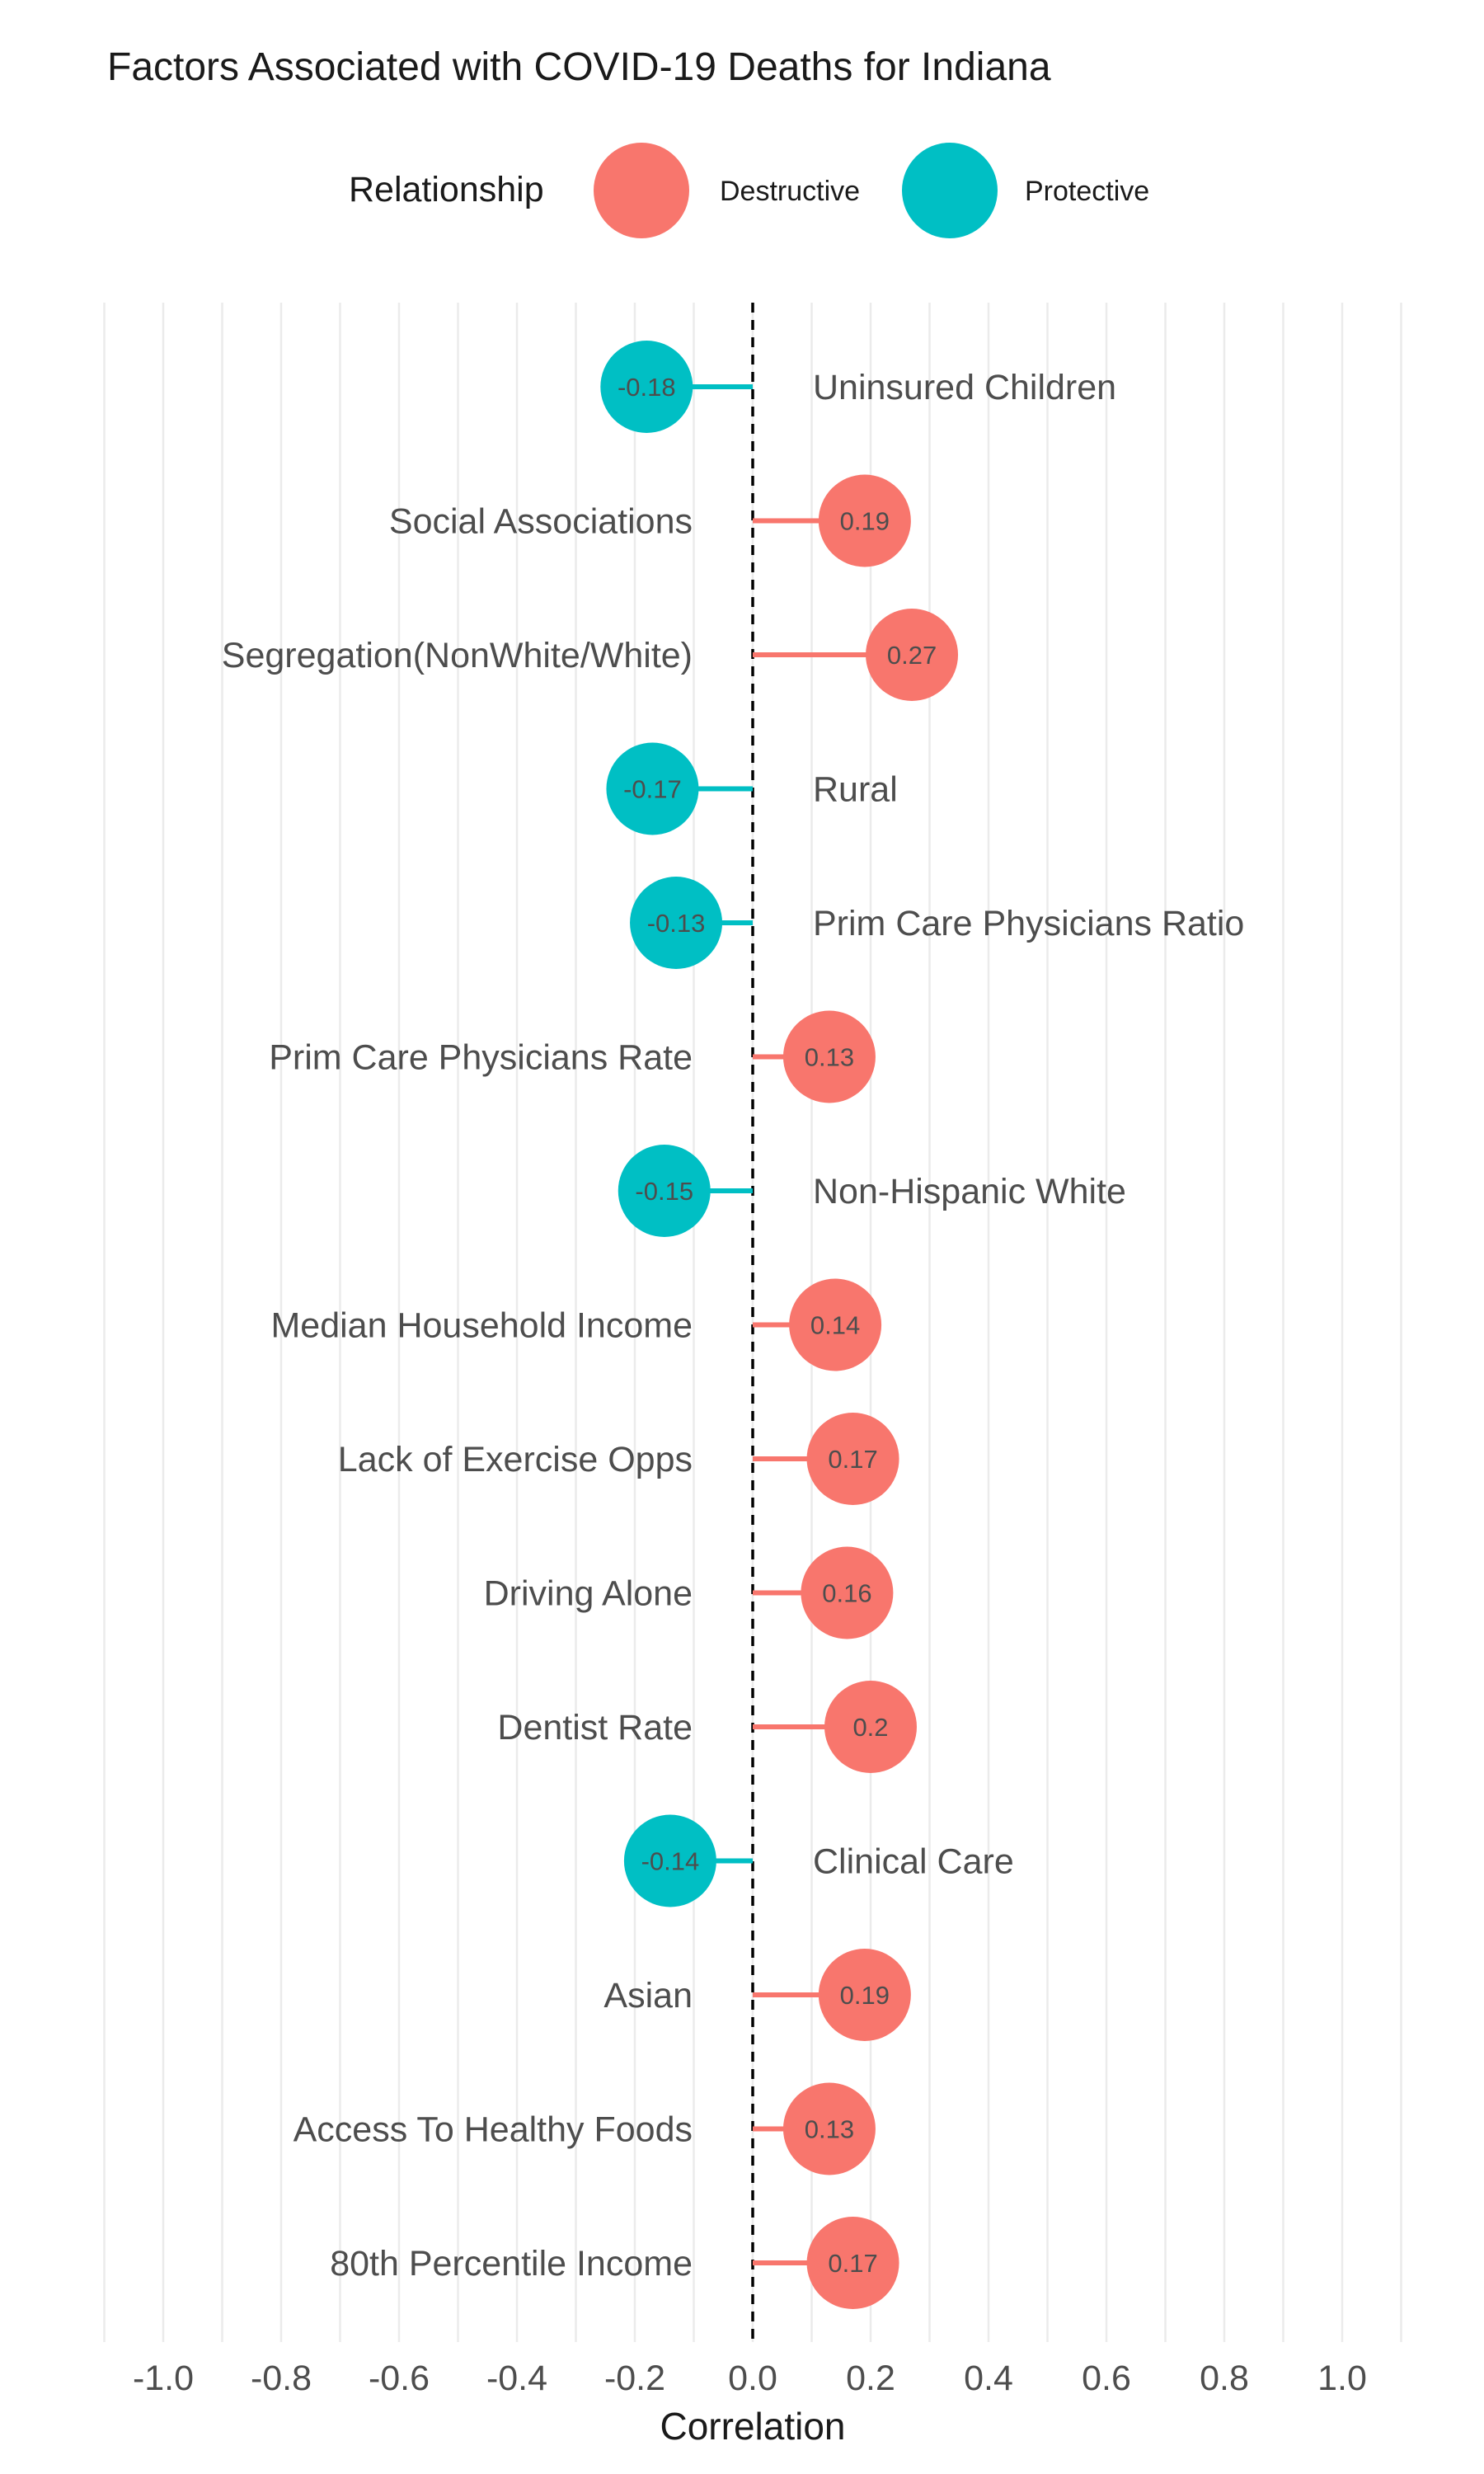  Describe the element at coordinates (988, 2378) in the screenshot. I see `x-tick-label: 0.4` at that location.